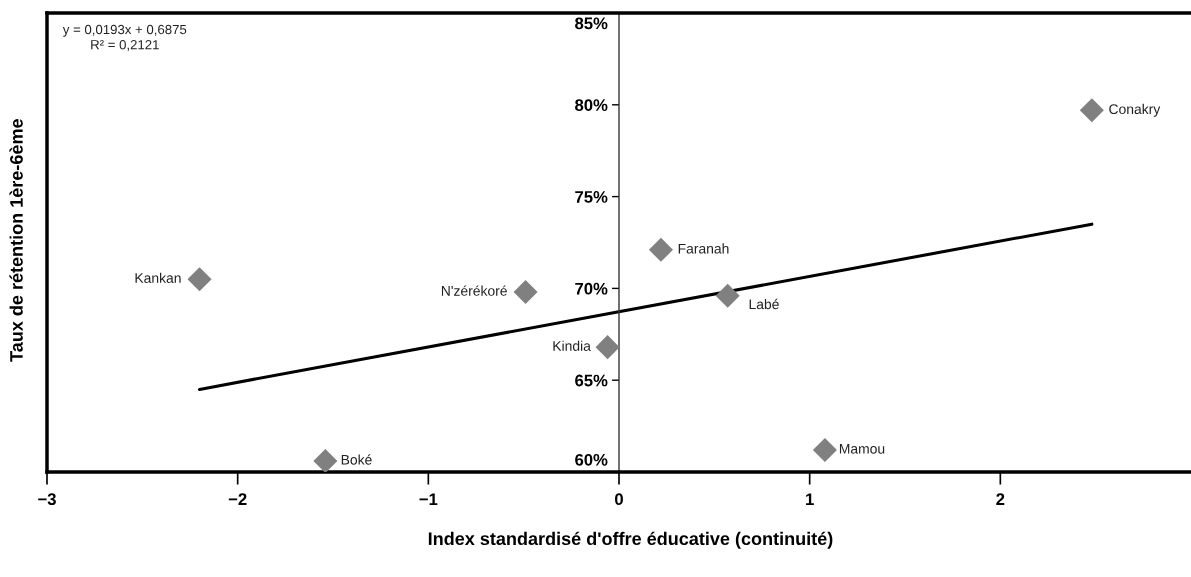 The height and width of the screenshot is (577, 1191). I want to click on x-tick-label: 0, so click(619, 499).